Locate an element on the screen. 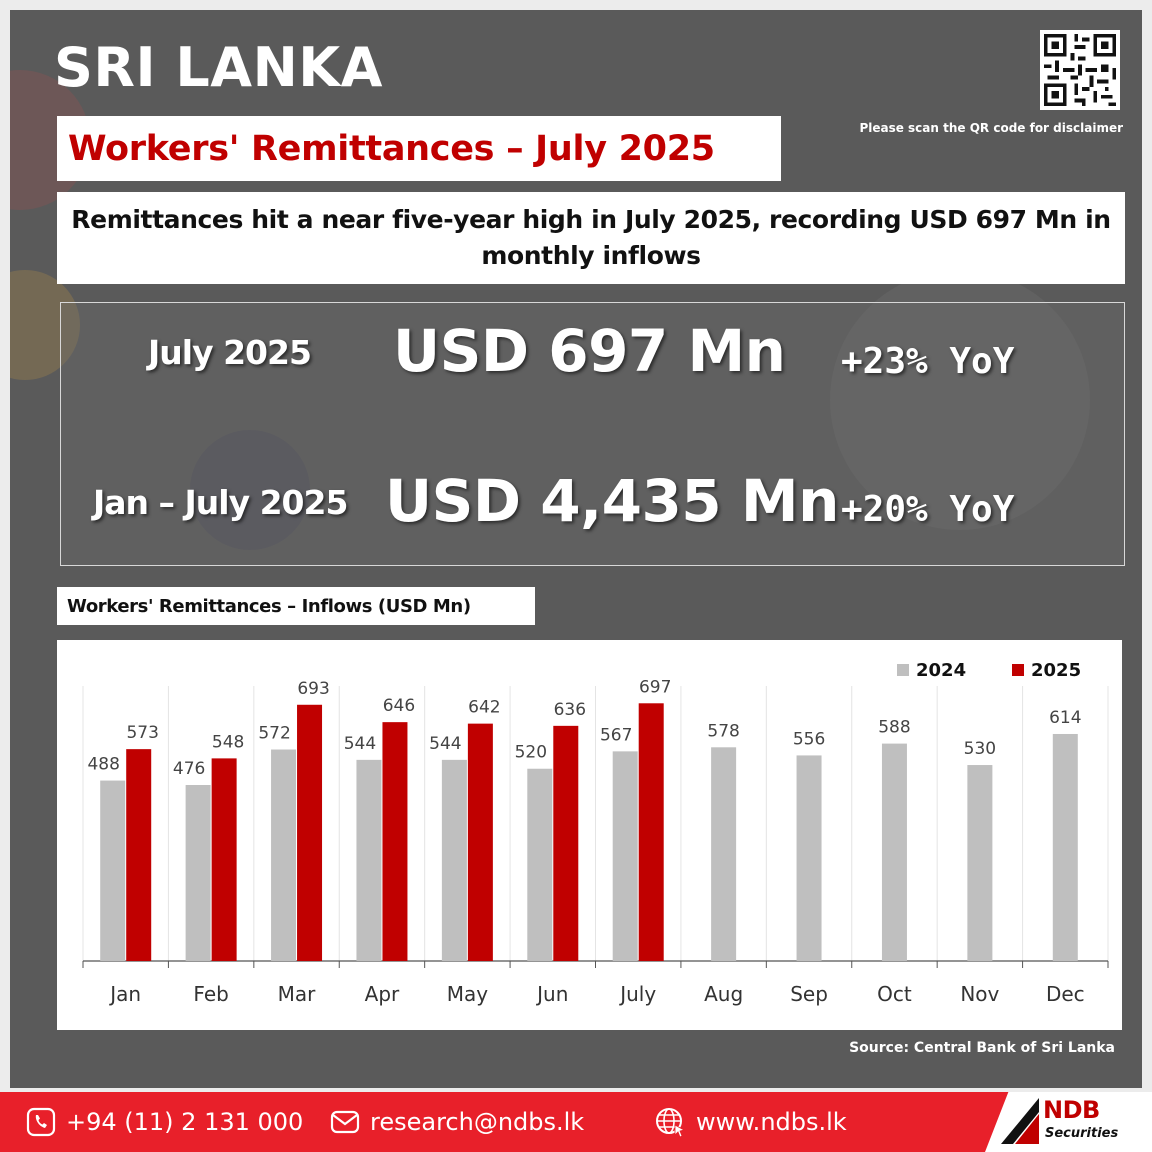 This screenshot has height=1152, width=1152. data-label-2024: 530 is located at coordinates (980, 749).